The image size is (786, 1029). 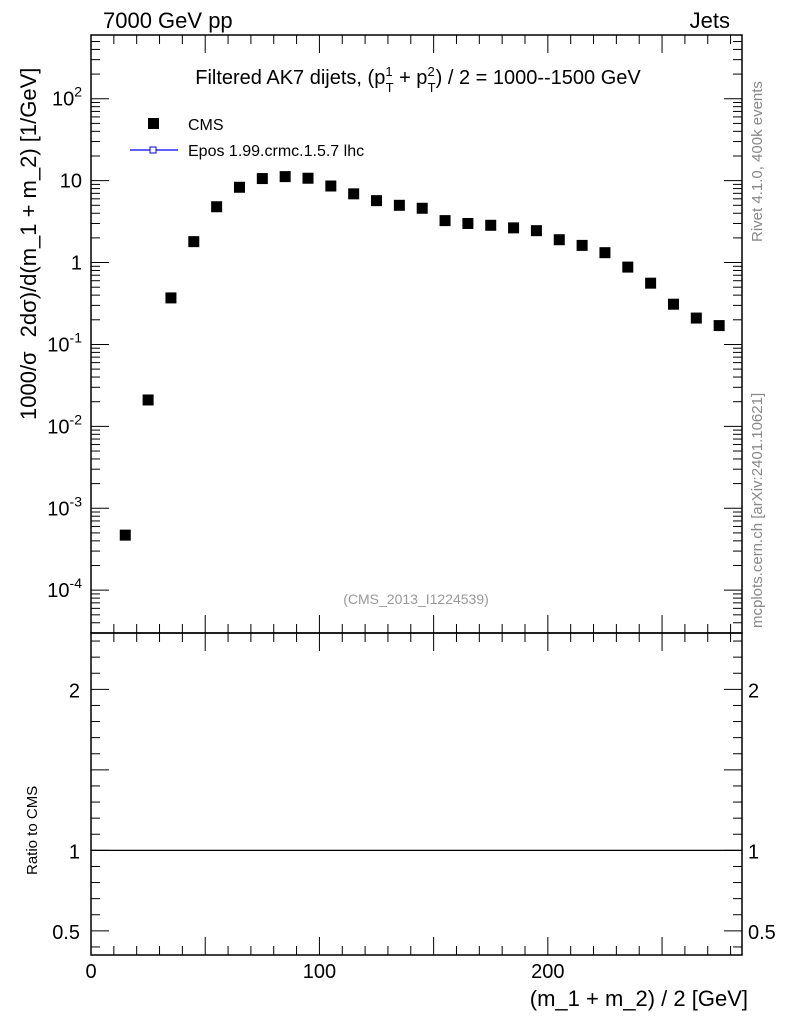 What do you see at coordinates (76, 264) in the screenshot?
I see `y-tick-label: 1` at bounding box center [76, 264].